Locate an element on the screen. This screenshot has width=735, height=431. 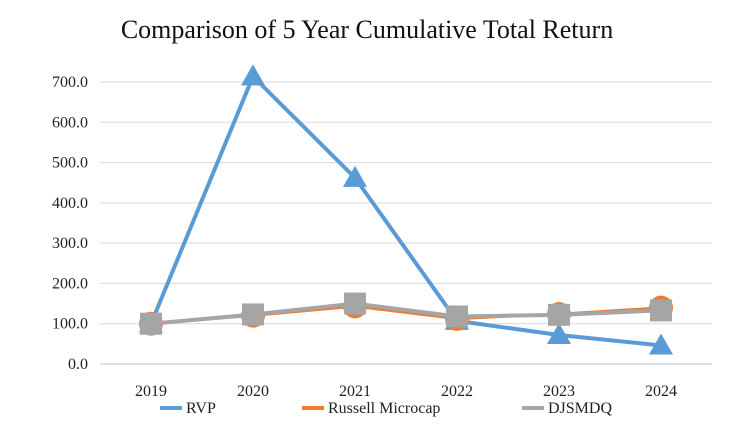
legend-label: RVP is located at coordinates (201, 408).